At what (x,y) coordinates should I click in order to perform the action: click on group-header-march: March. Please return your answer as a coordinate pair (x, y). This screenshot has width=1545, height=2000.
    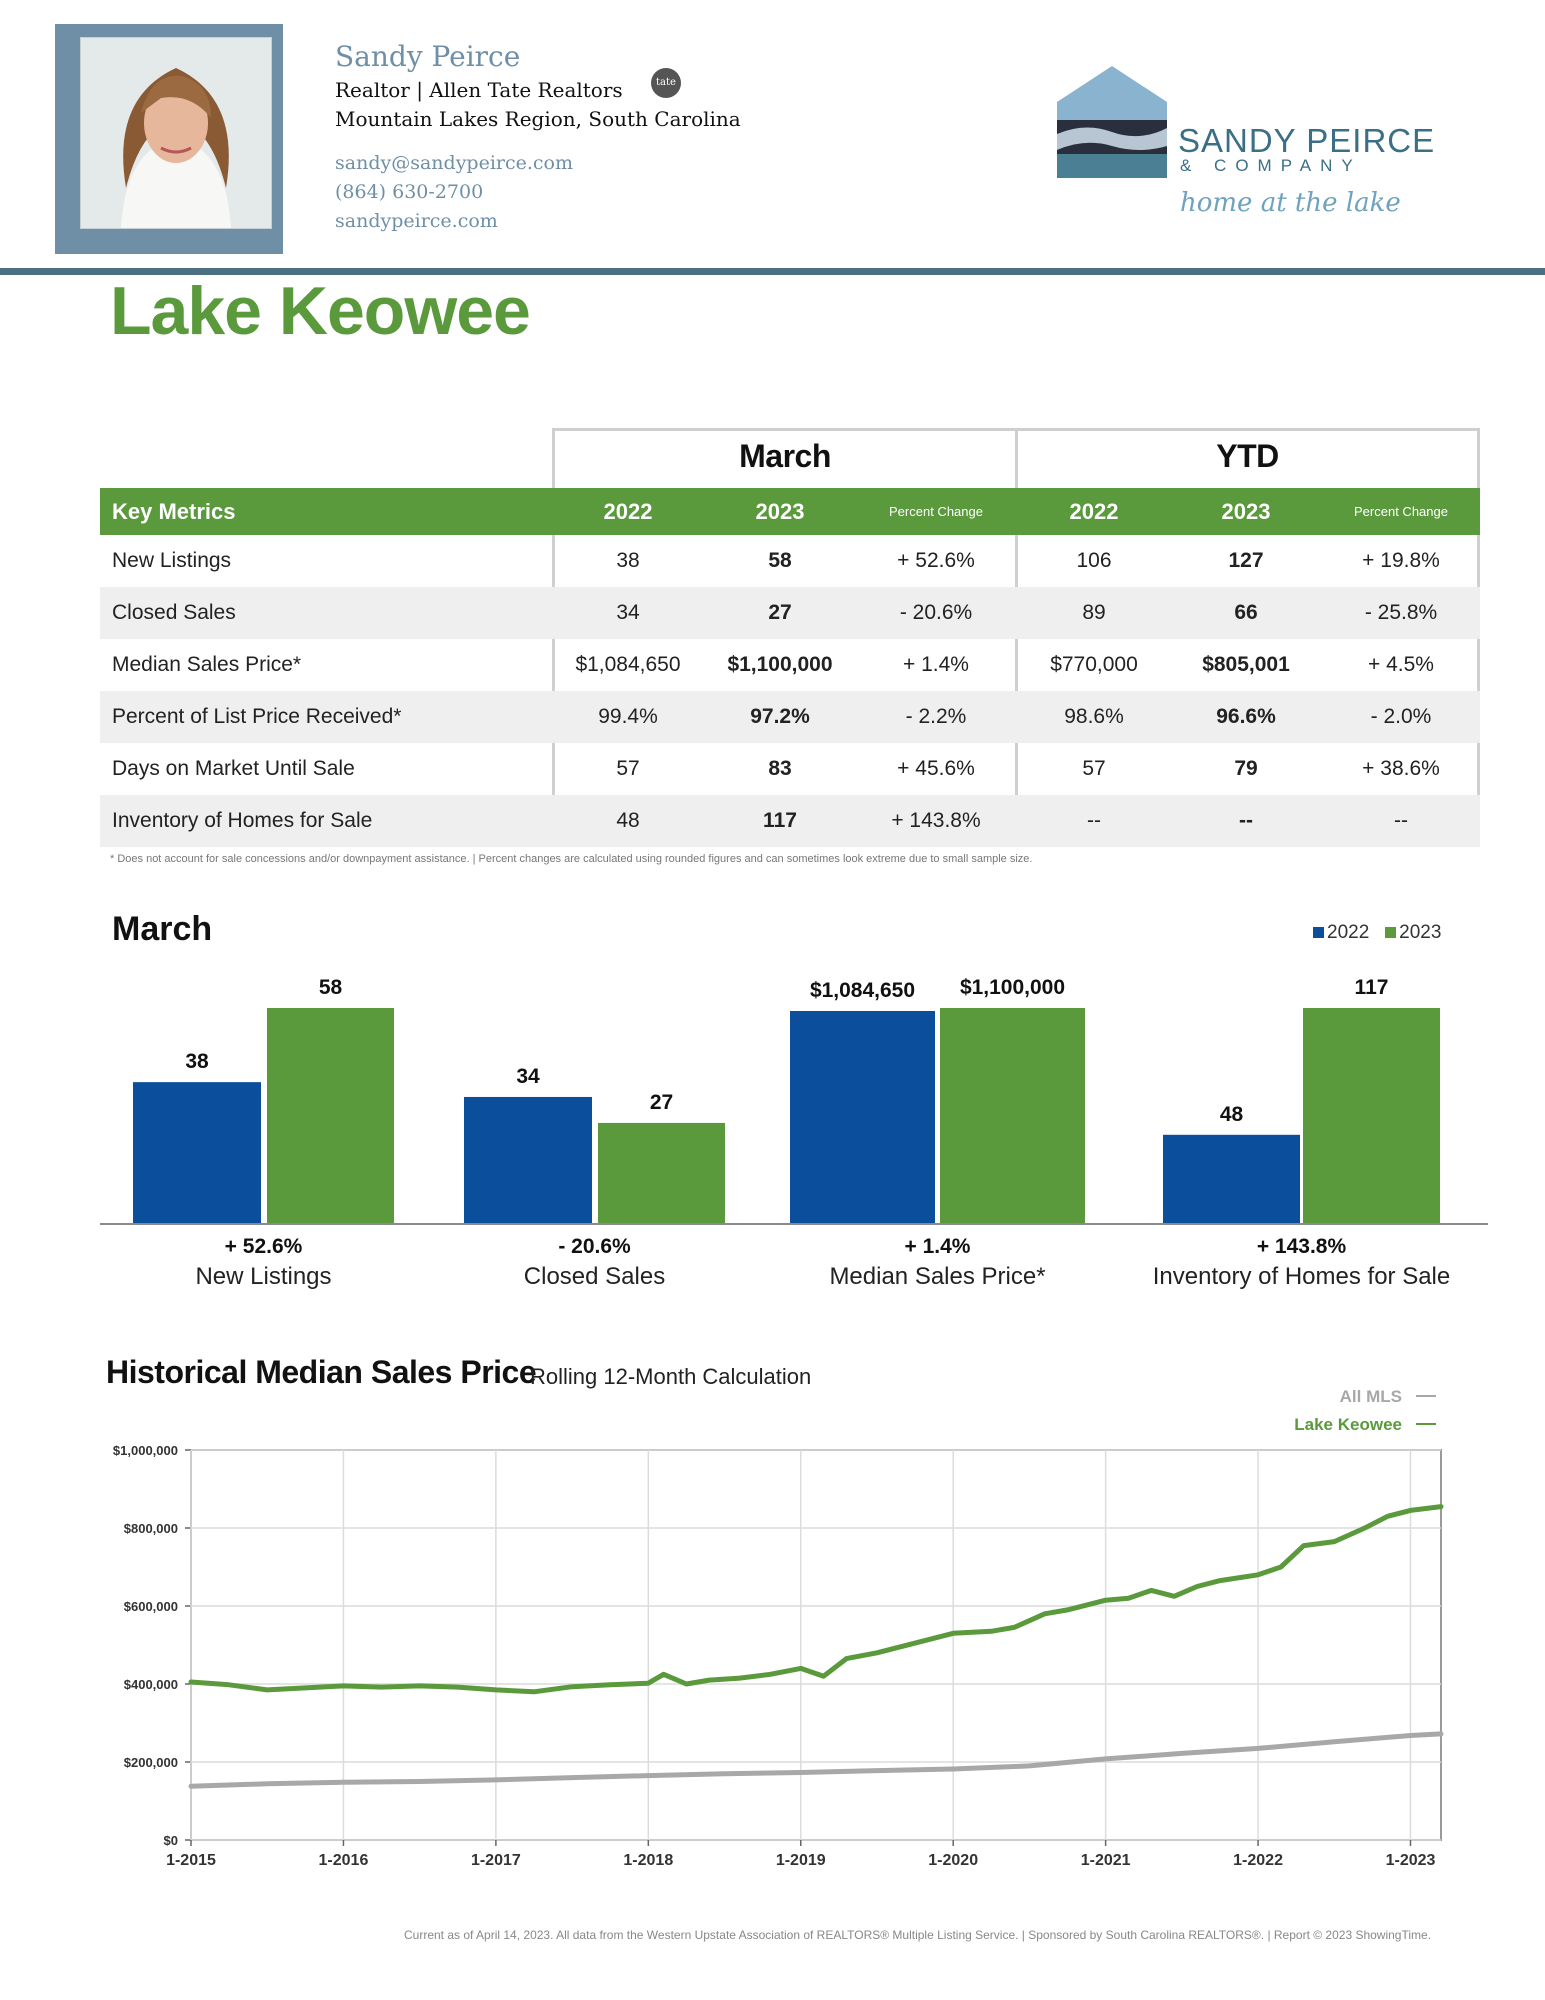
    Looking at the image, I should click on (785, 456).